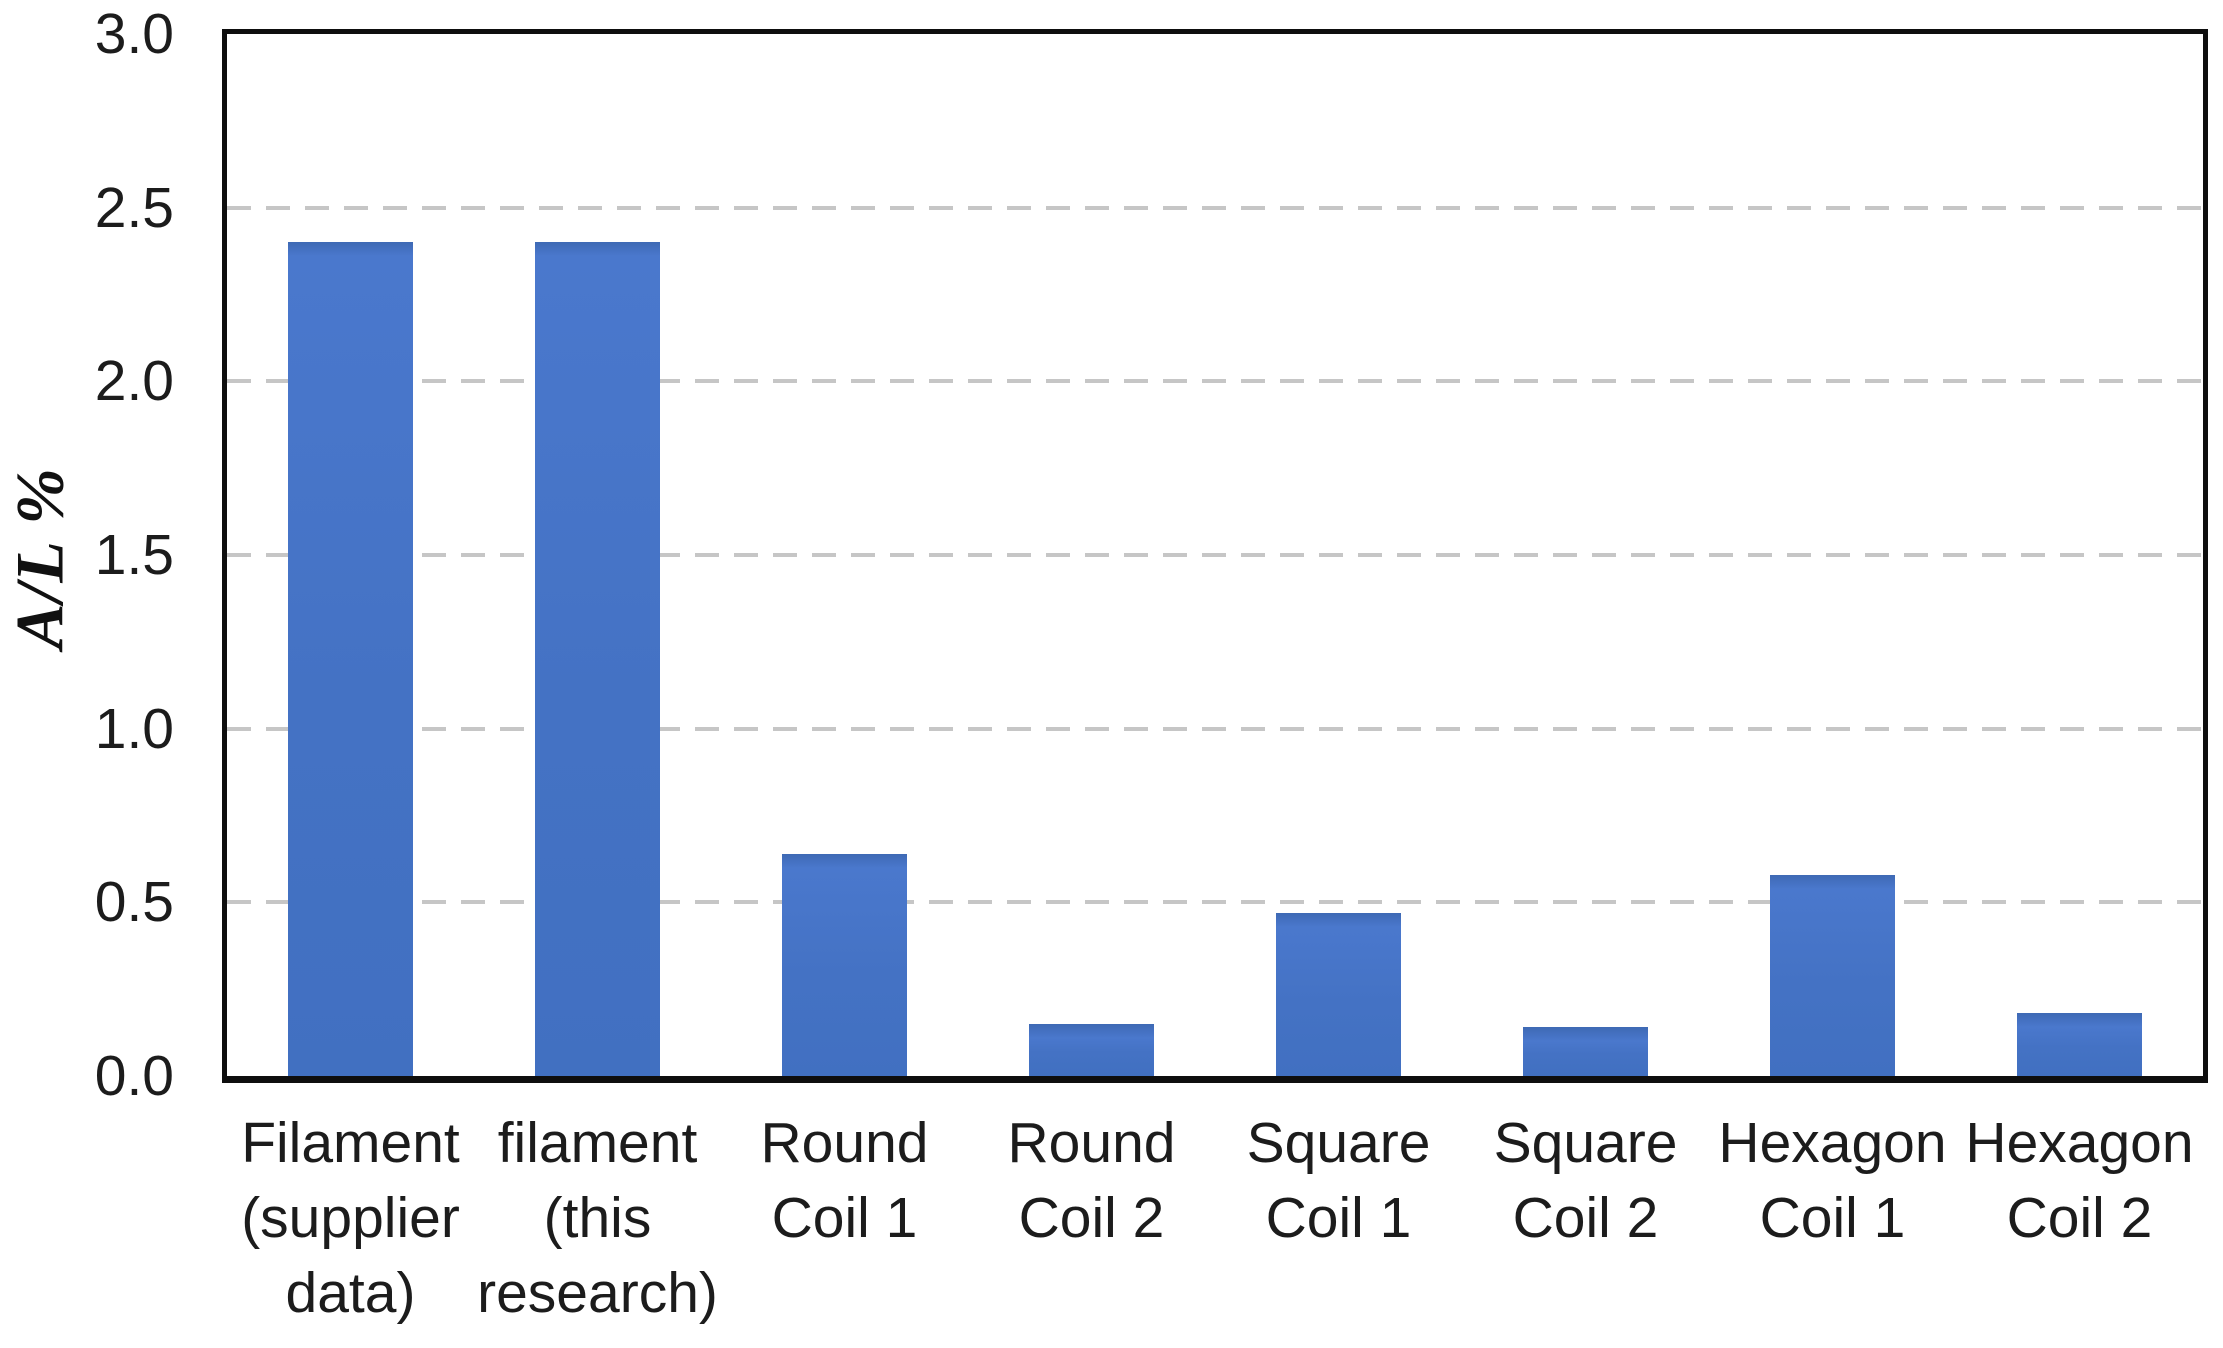 The image size is (2223, 1348). What do you see at coordinates (1832, 1180) in the screenshot?
I see `x-category-label-hexagon-coil-1: Hexagon Coil 1` at bounding box center [1832, 1180].